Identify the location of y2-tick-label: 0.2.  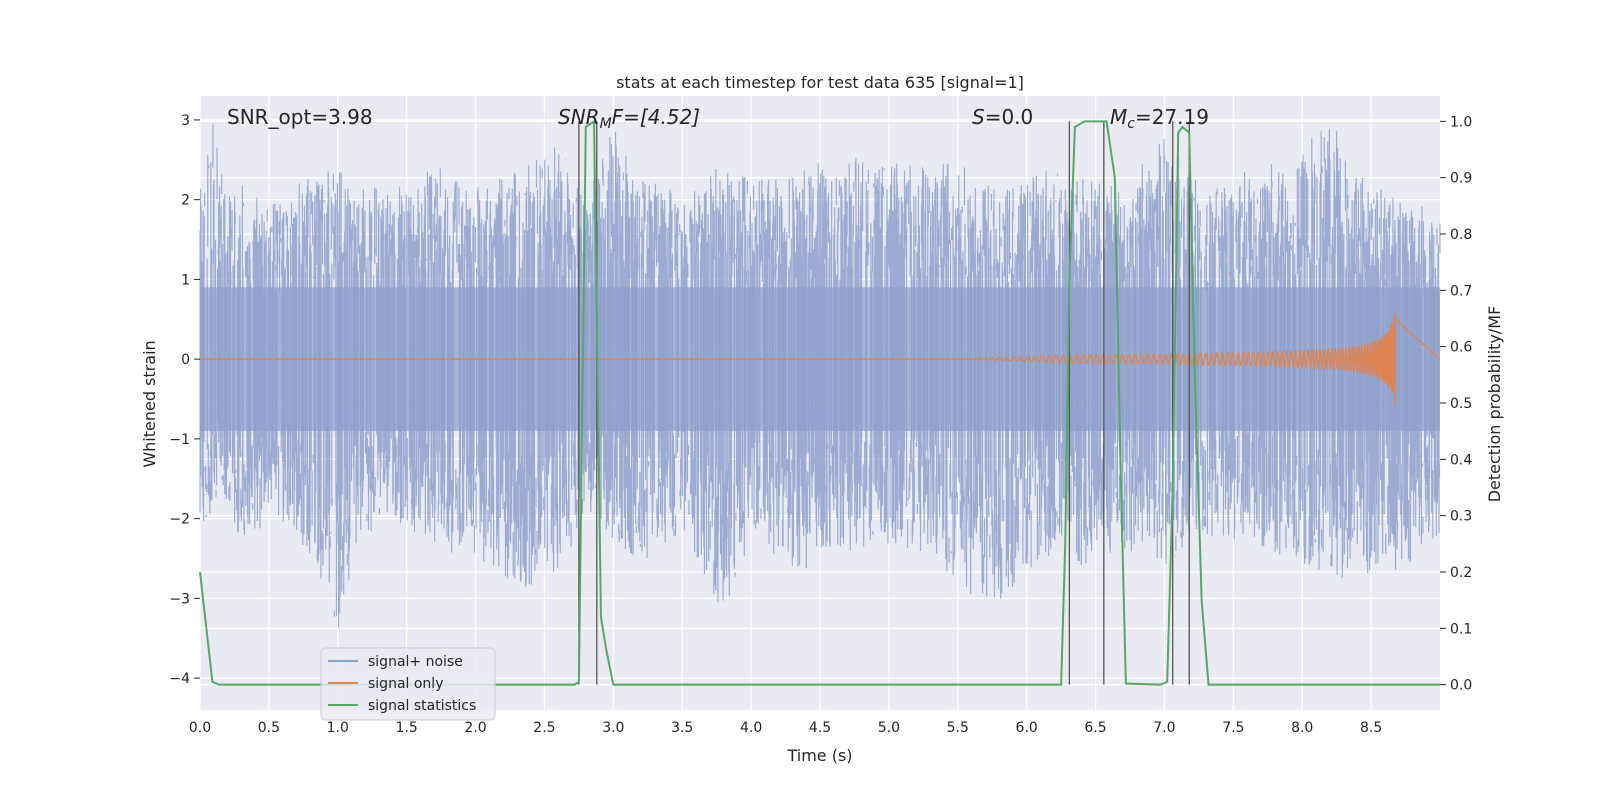
(1461, 573).